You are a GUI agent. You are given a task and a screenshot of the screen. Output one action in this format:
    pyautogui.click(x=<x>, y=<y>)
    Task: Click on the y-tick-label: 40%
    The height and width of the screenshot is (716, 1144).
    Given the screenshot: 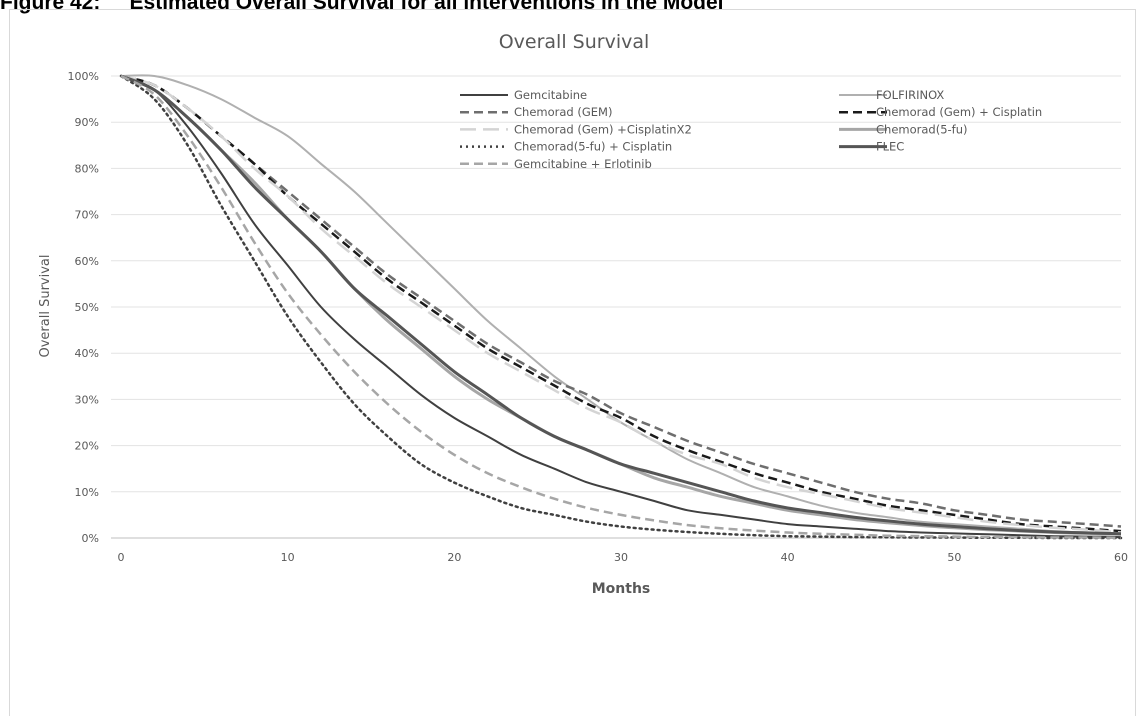 What is the action you would take?
    pyautogui.click(x=87, y=353)
    